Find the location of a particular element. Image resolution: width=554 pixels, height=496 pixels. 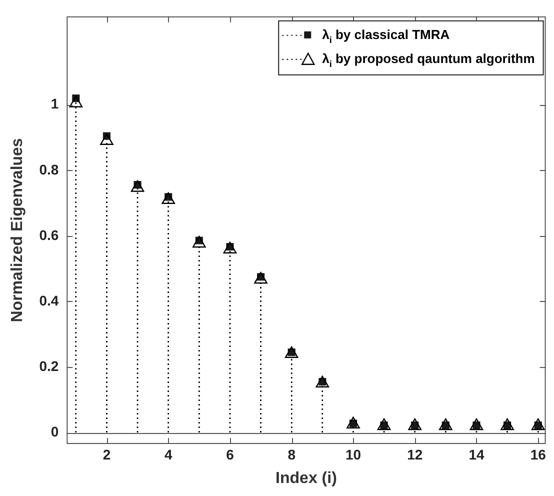

x-tick-label: 8 is located at coordinates (292, 454).